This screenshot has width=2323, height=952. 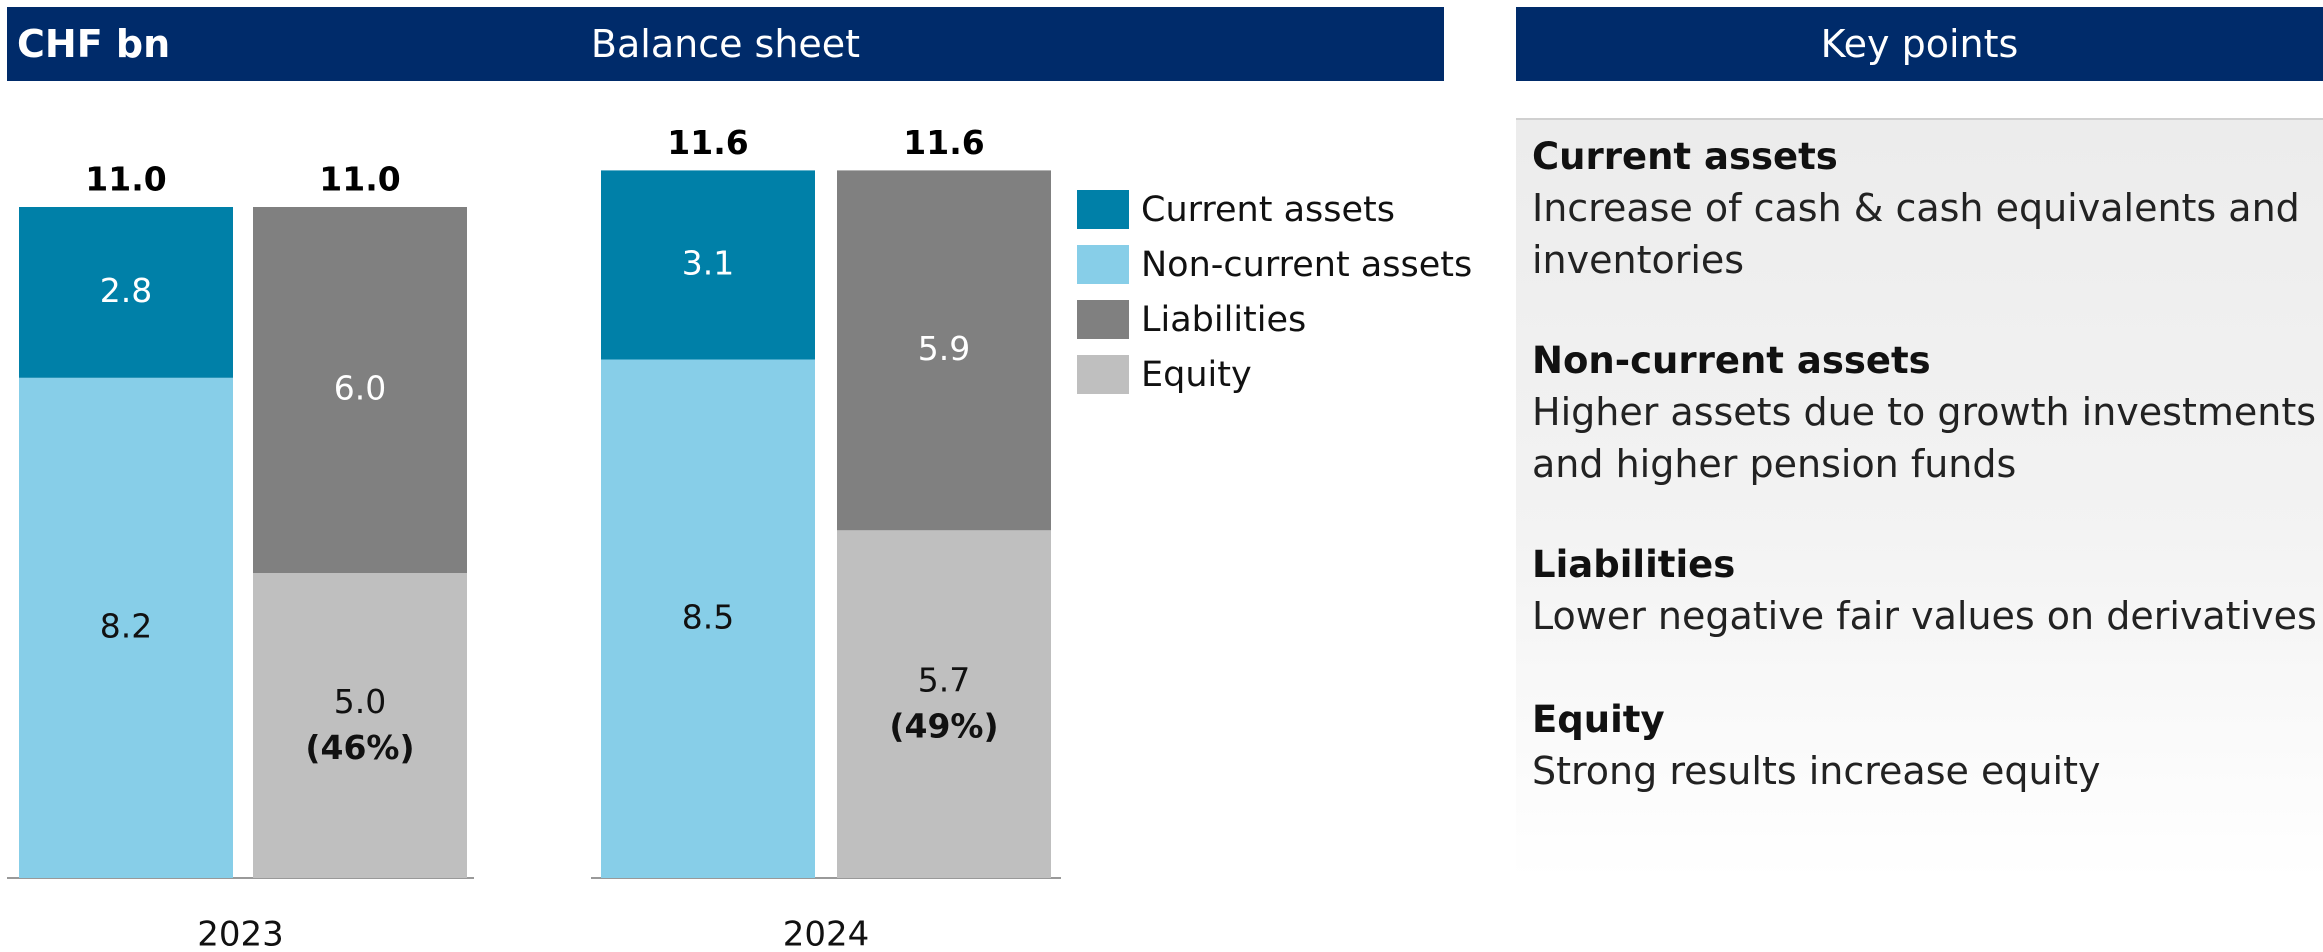 I want to click on data-label: 8.2, so click(x=126, y=625).